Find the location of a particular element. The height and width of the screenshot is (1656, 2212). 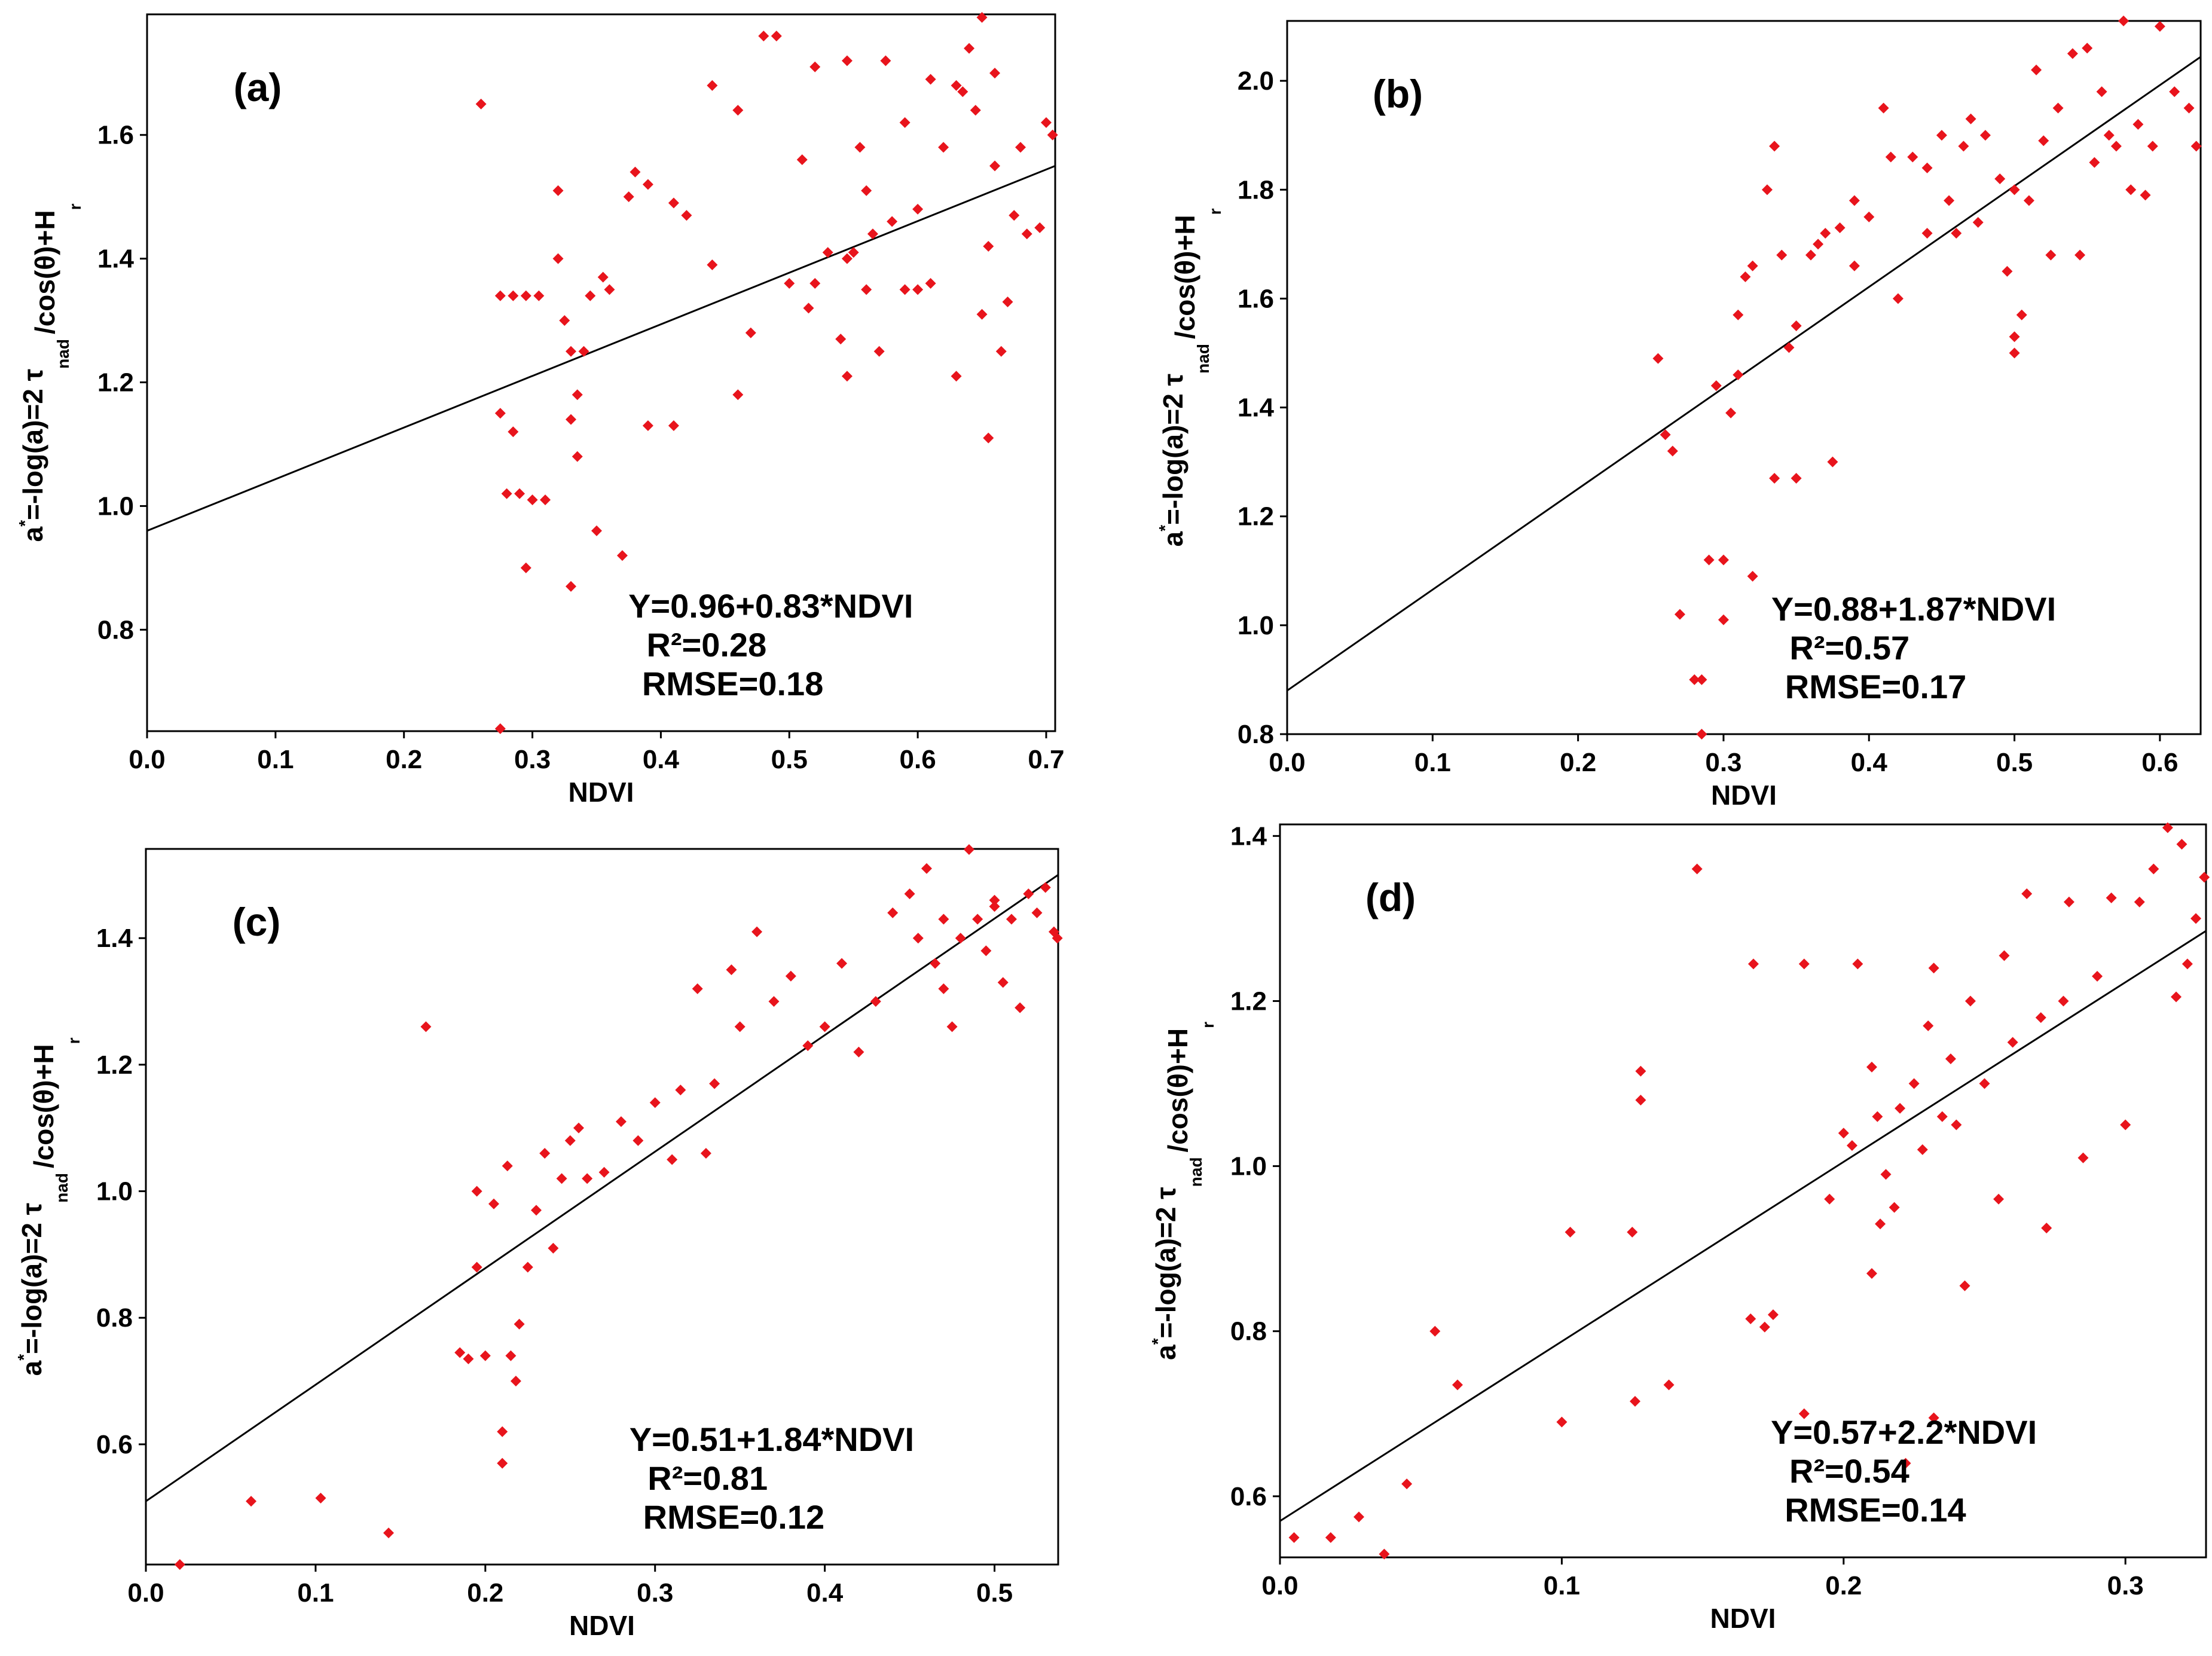

x-tick-label: 0.1 is located at coordinates (1433, 762).